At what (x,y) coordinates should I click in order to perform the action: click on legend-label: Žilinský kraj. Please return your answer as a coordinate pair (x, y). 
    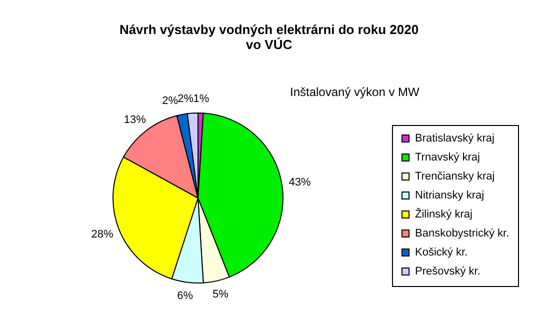
    Looking at the image, I should click on (443, 214).